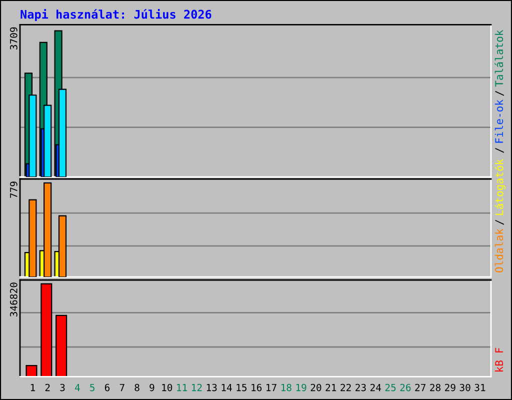 The image size is (512, 400). Describe the element at coordinates (316, 388) in the screenshot. I see `x-tick-label: 20` at that location.